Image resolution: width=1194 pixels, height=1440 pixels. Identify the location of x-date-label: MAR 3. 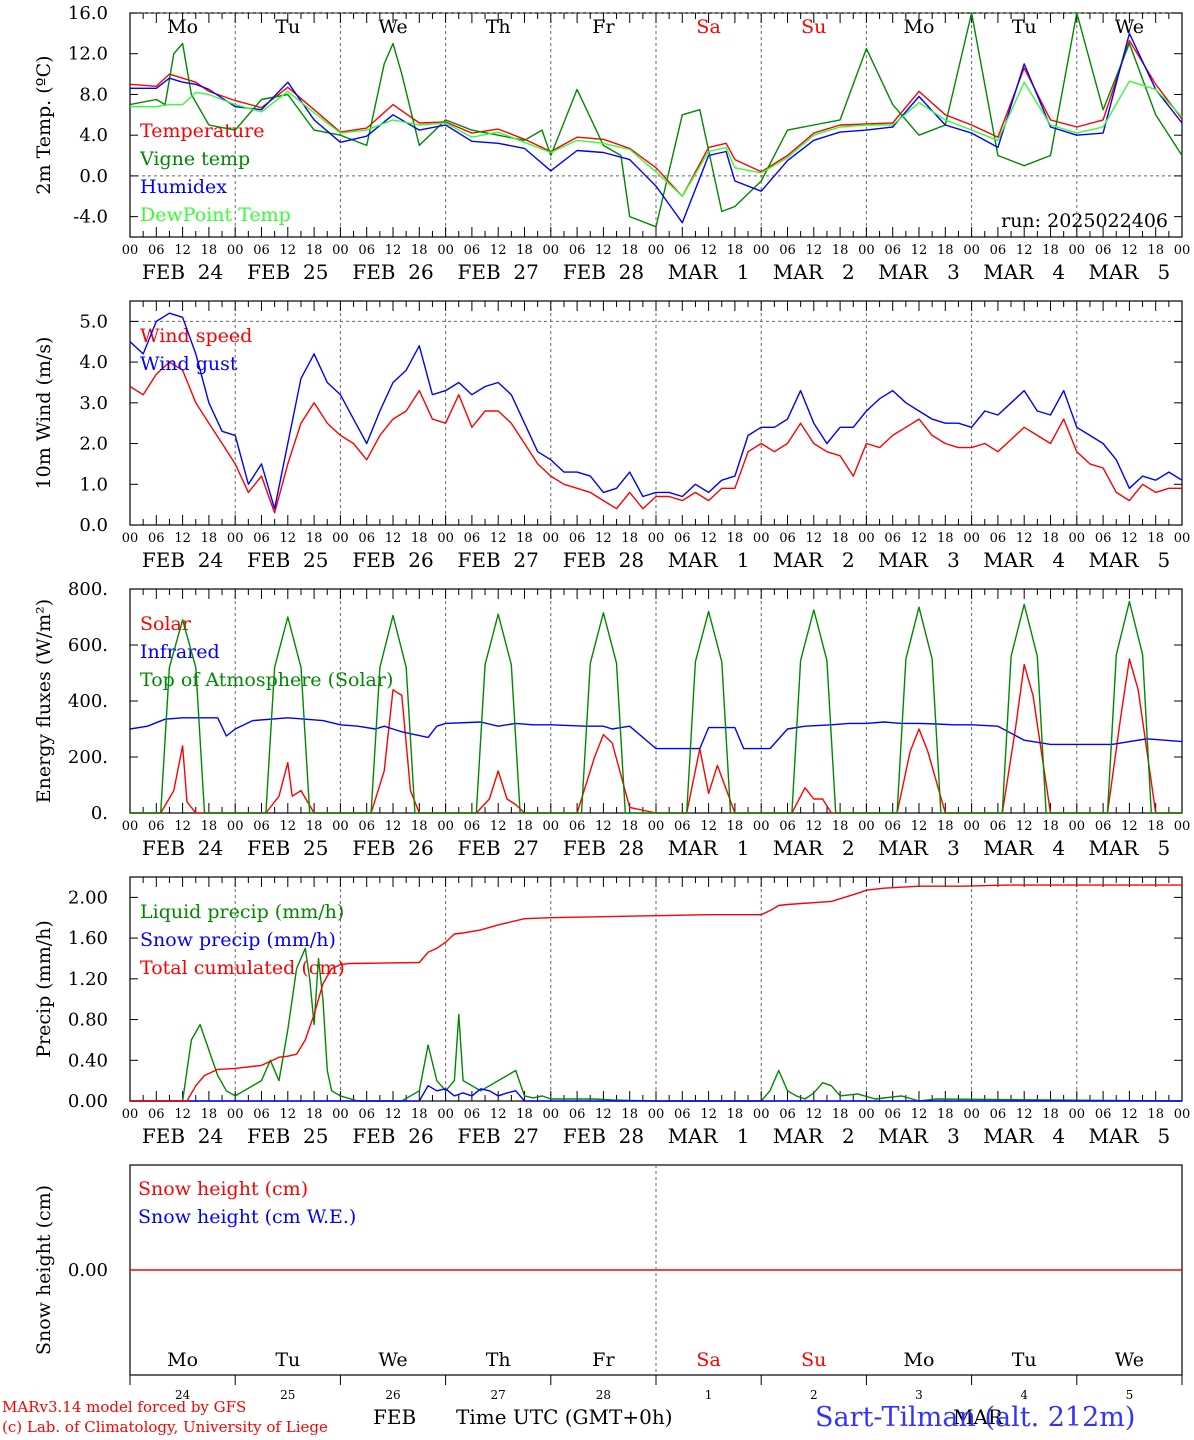
(919, 272).